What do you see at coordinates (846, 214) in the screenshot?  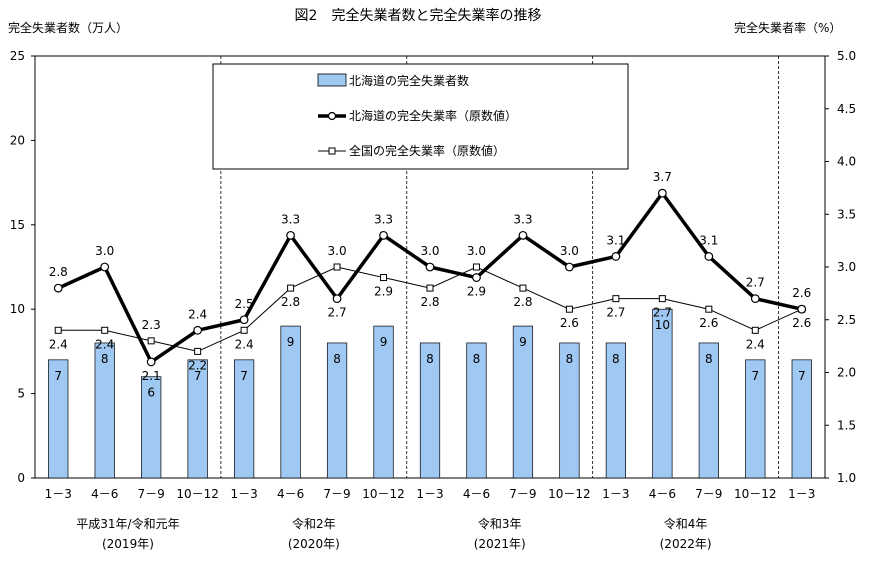 I see `right-tick-label: 3.5` at bounding box center [846, 214].